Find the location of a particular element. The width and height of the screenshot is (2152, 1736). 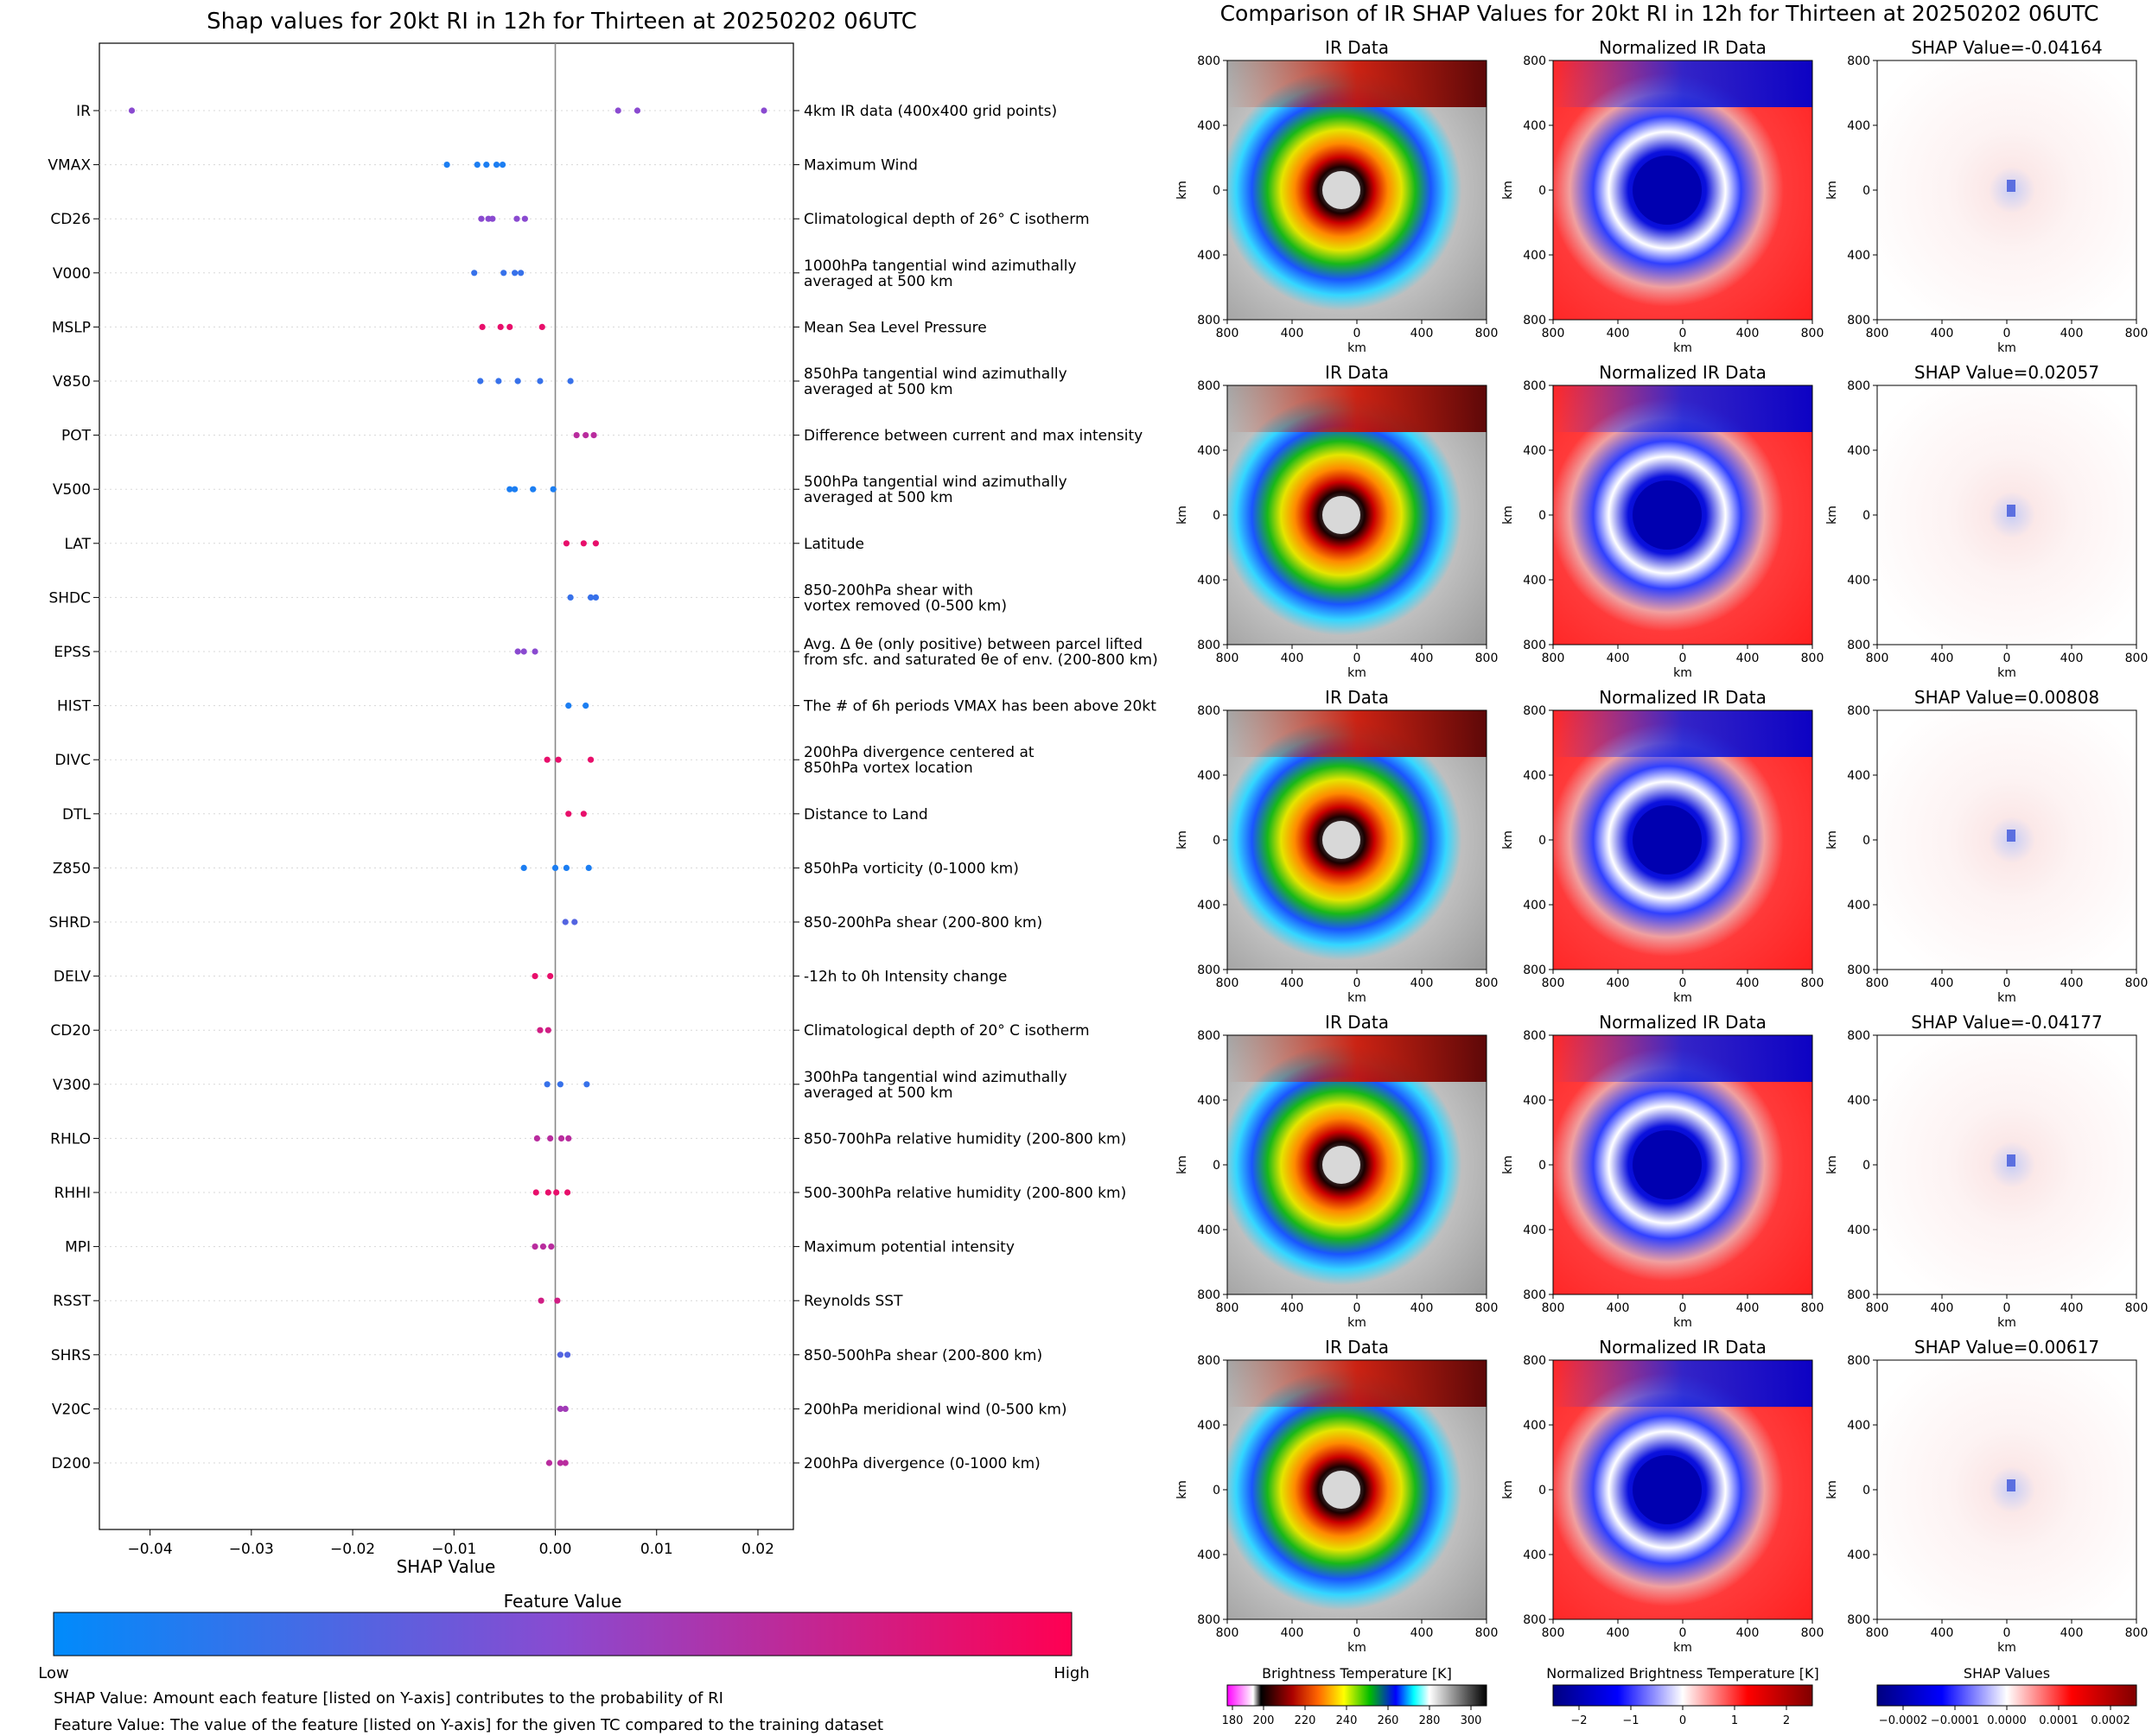

feature-name-label: VMAX is located at coordinates (69, 166).